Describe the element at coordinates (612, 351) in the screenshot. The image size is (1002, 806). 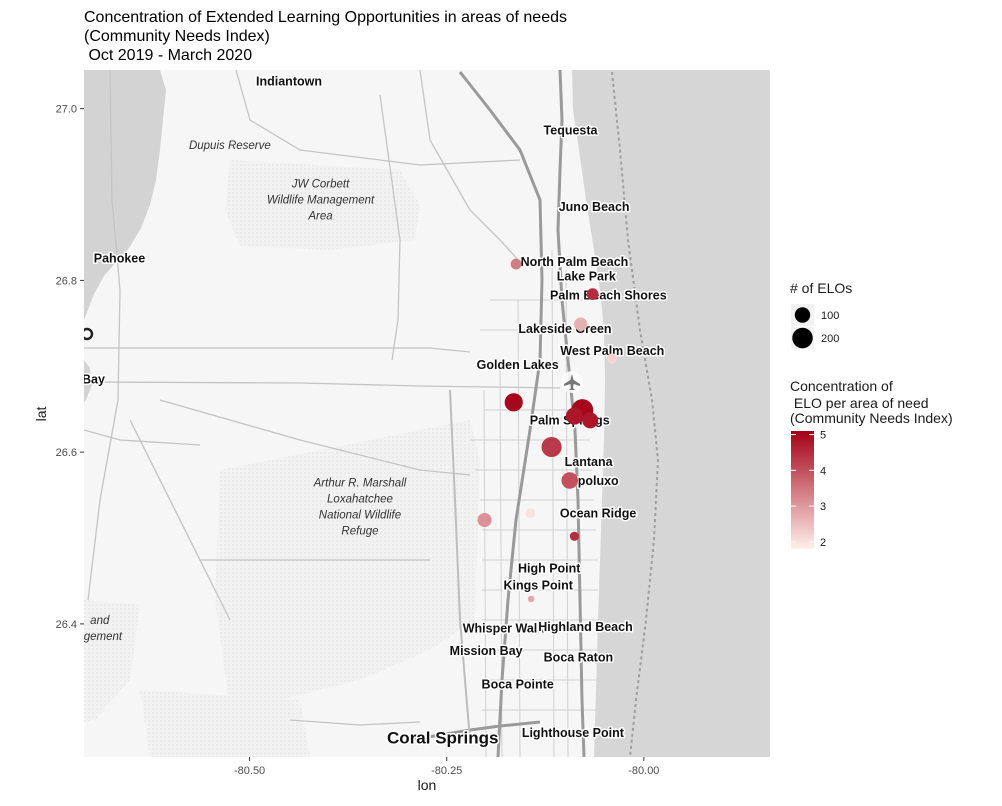
I see `place-label: West Palm Beach` at that location.